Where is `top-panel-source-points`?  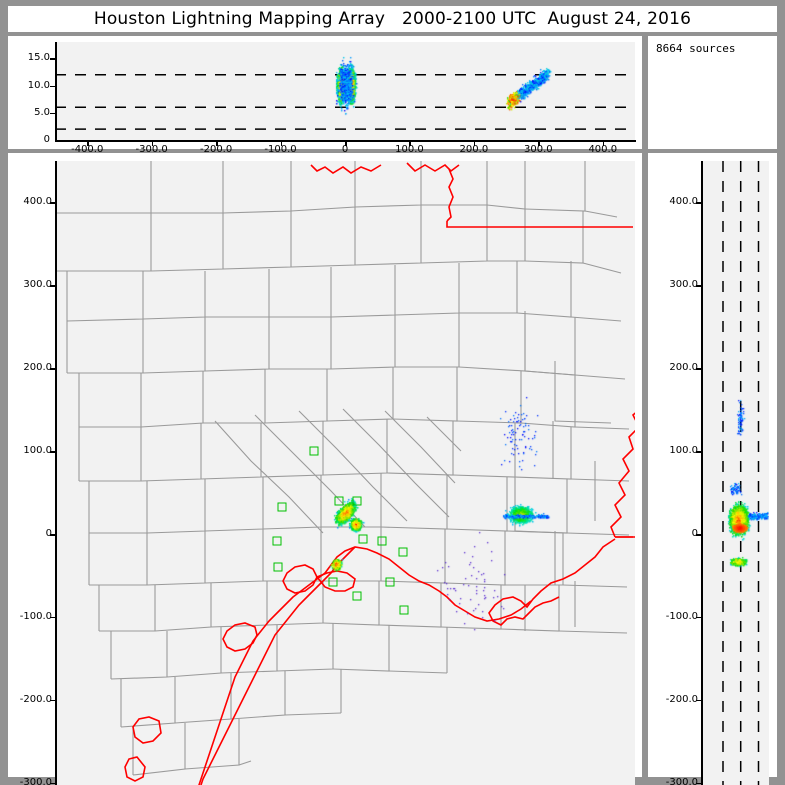 top-panel-source-points is located at coordinates (345, 91).